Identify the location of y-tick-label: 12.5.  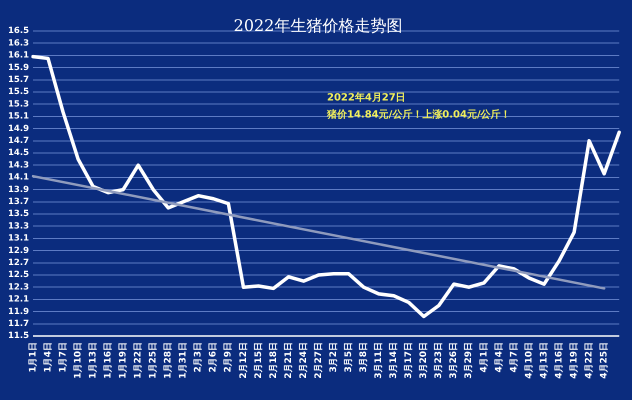
(19, 275).